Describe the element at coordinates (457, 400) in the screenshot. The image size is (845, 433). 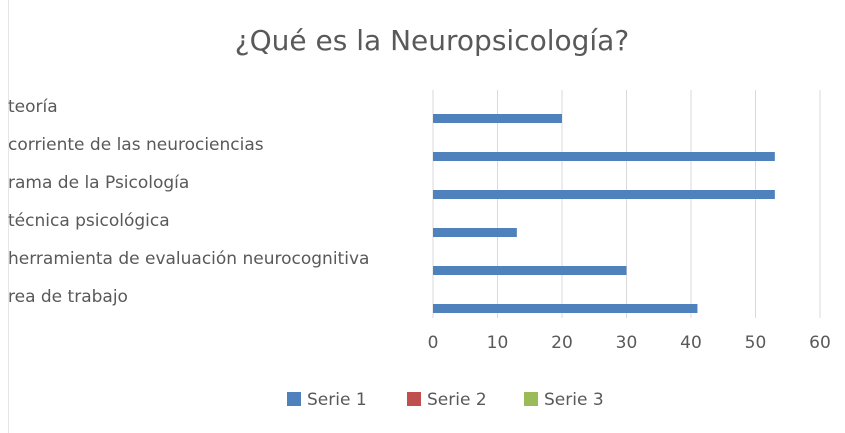
I see `legend-label: Serie 2` at that location.